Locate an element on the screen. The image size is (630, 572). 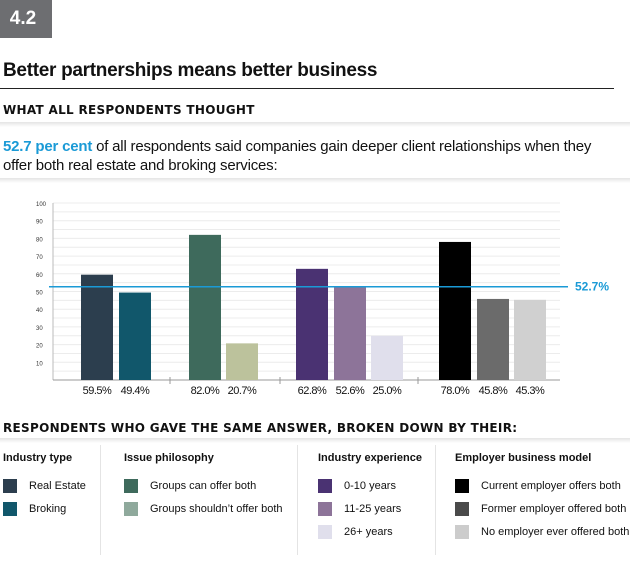
bar-value-label: 59.5% is located at coordinates (97, 391).